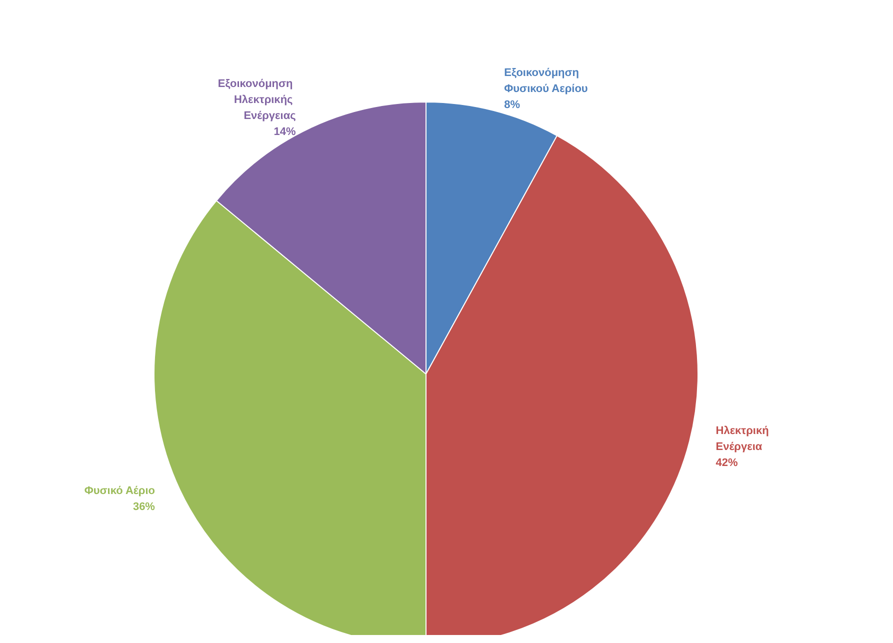 Image resolution: width=893 pixels, height=643 pixels. Describe the element at coordinates (120, 491) in the screenshot. I see `slice-label: Φυσικό Αέριο` at that location.